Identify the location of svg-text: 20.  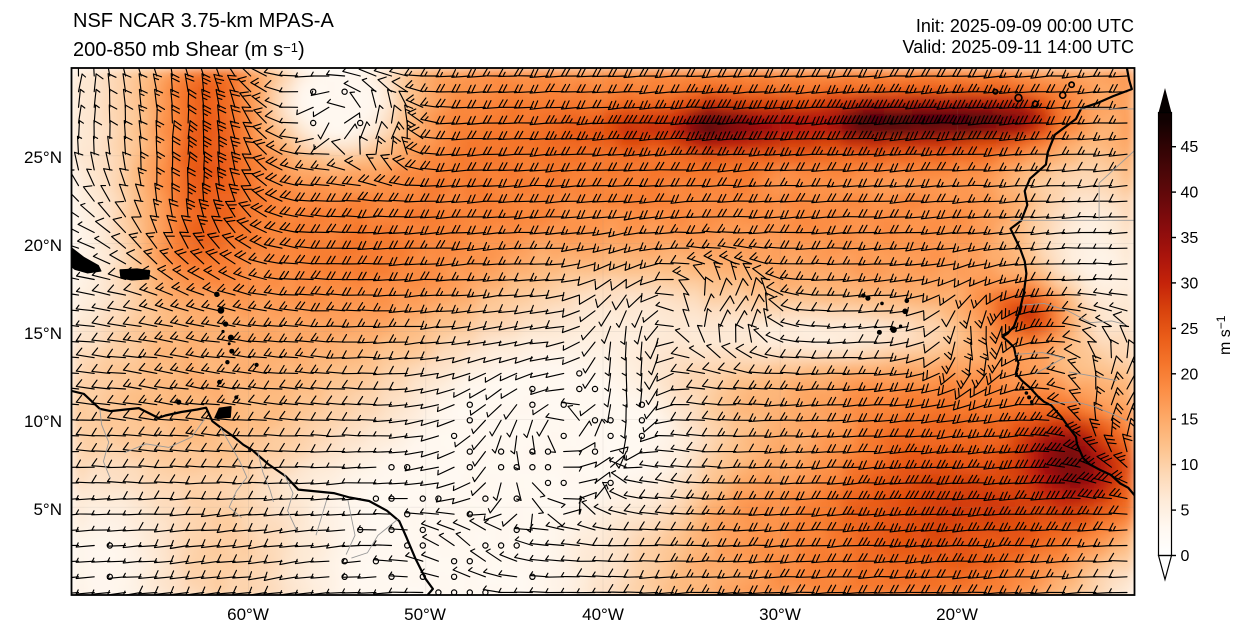
(1190, 374).